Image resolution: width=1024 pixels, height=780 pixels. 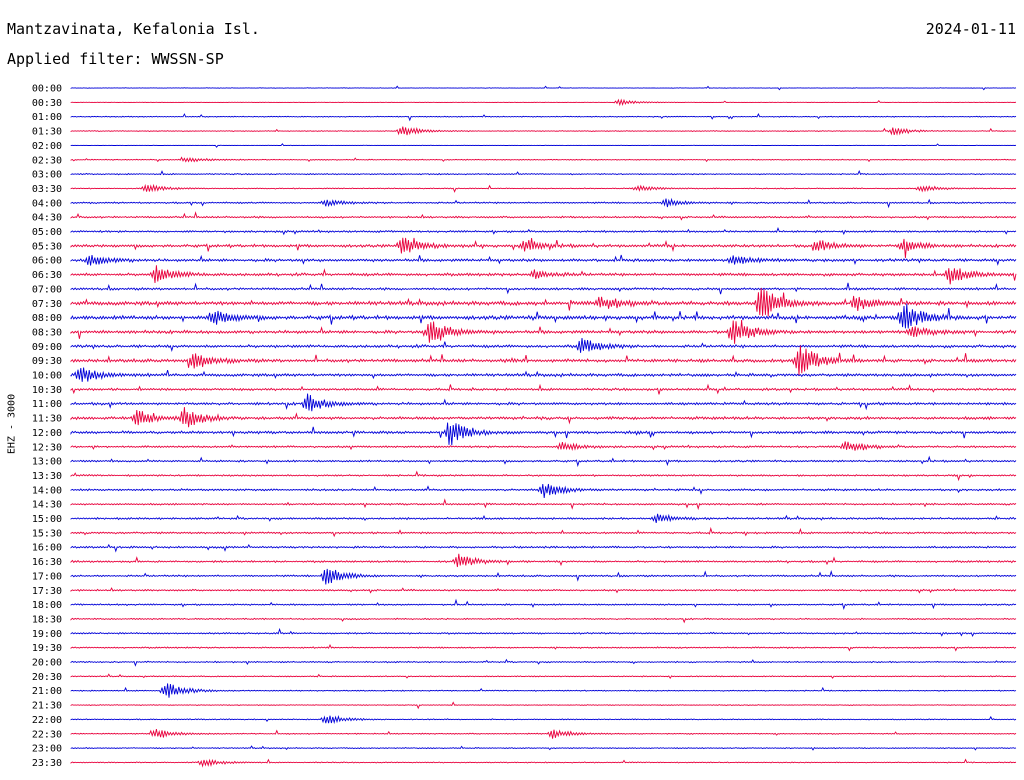 I want to click on row-time-label: 14:00, so click(x=47, y=490).